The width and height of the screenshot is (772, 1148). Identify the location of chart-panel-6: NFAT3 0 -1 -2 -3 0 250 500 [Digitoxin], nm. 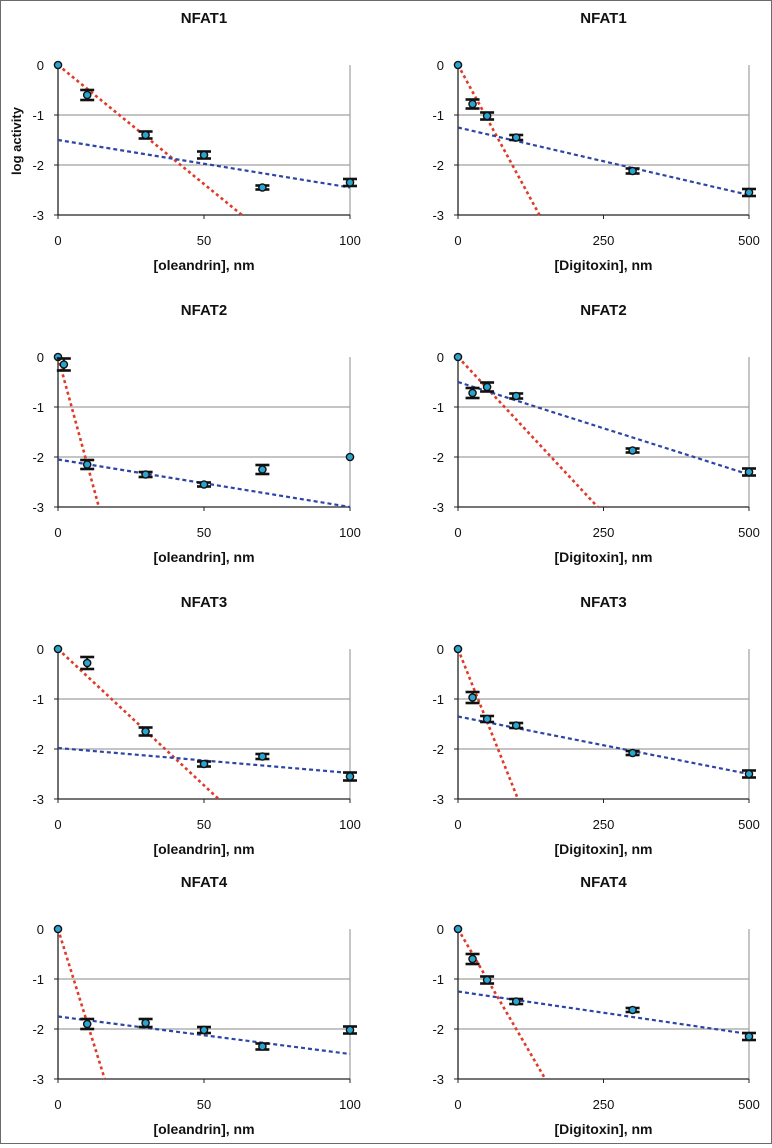
(595, 725).